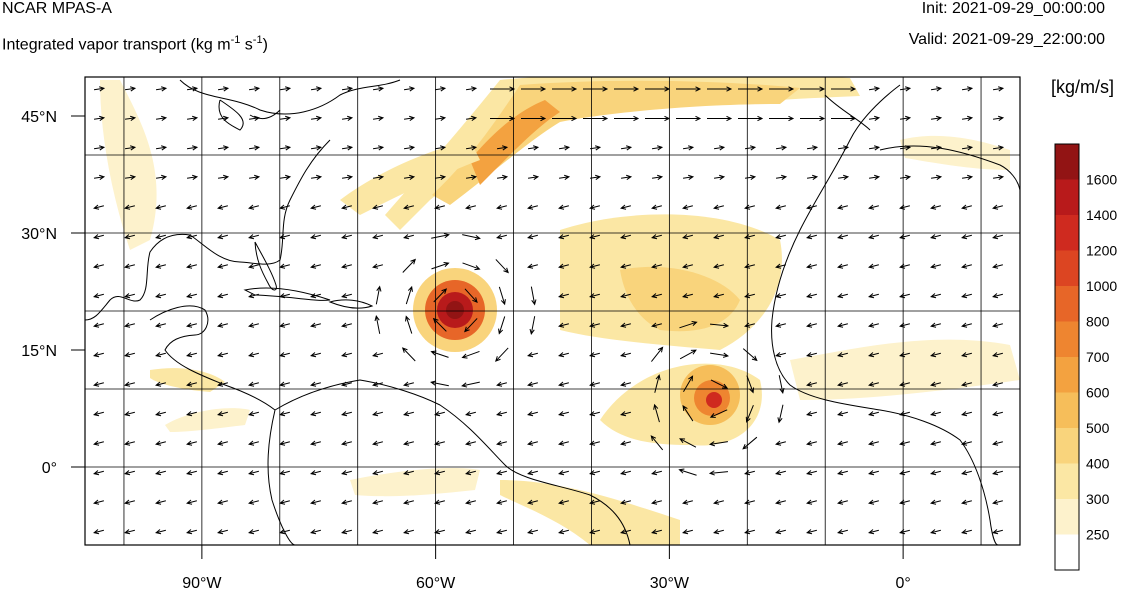 The height and width of the screenshot is (593, 1126). Describe the element at coordinates (265, 45) in the screenshot. I see `field-title-end: )` at that location.